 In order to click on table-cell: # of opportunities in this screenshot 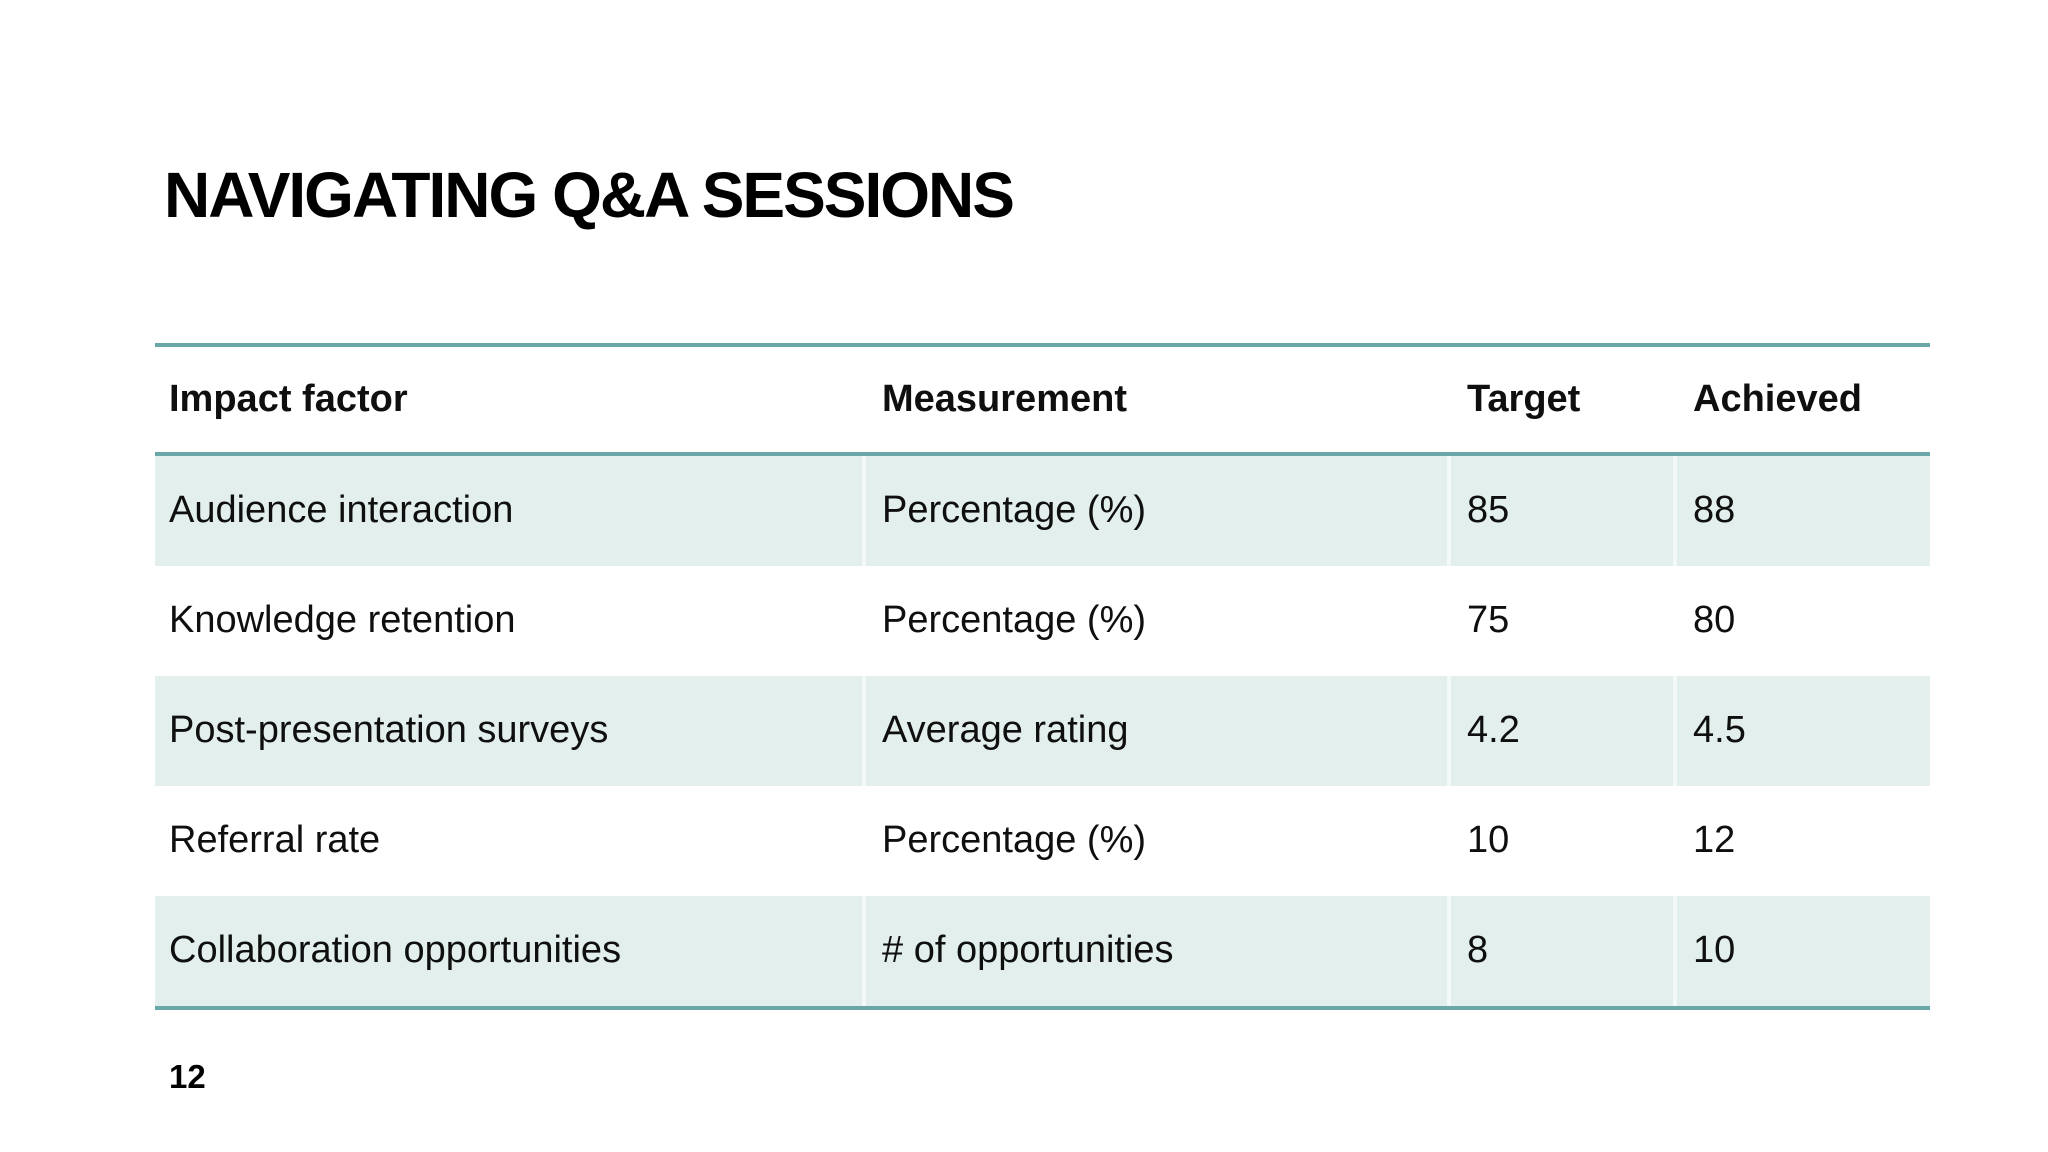, I will do `click(1154, 951)`.